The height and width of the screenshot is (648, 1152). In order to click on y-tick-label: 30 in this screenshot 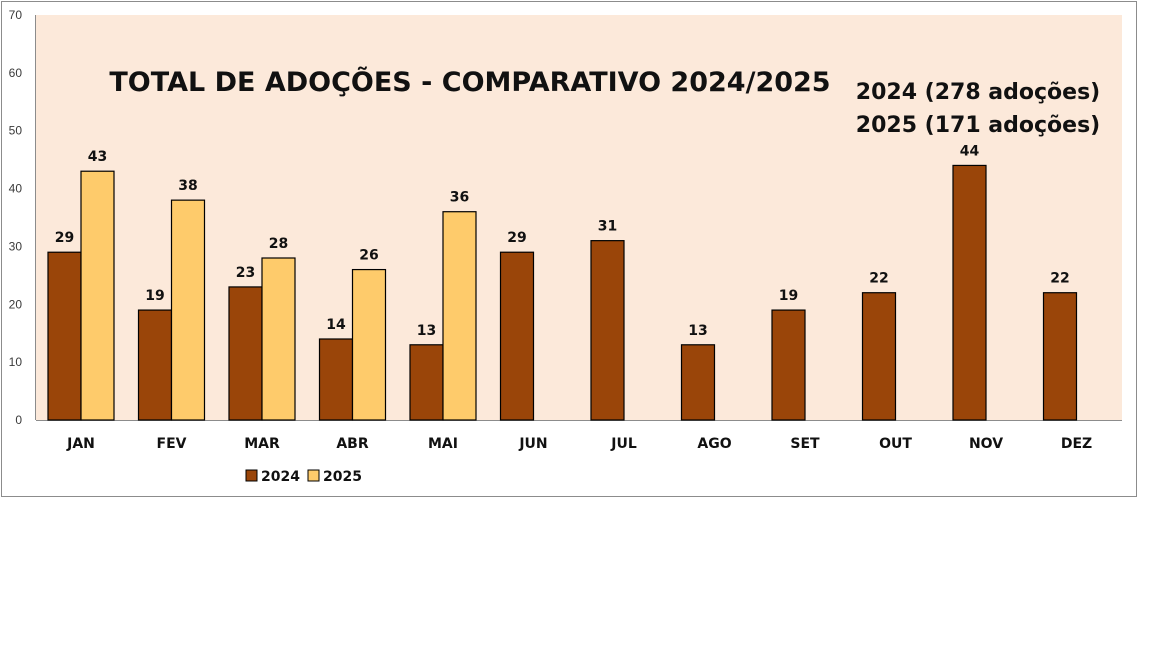, I will do `click(16, 246)`.